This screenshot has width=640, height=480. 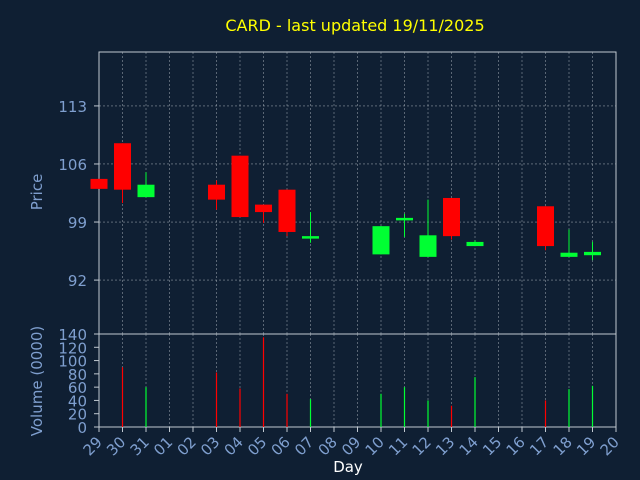 I want to click on volume-tick-label: 60, so click(x=77, y=388).